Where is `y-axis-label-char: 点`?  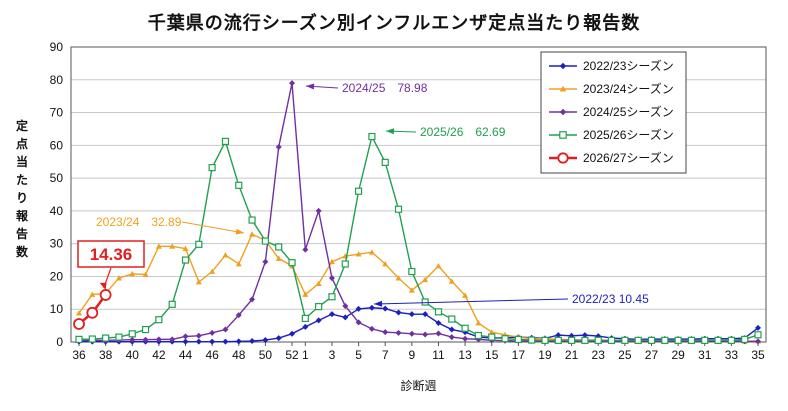
y-axis-label-char: 点 is located at coordinates (22, 143).